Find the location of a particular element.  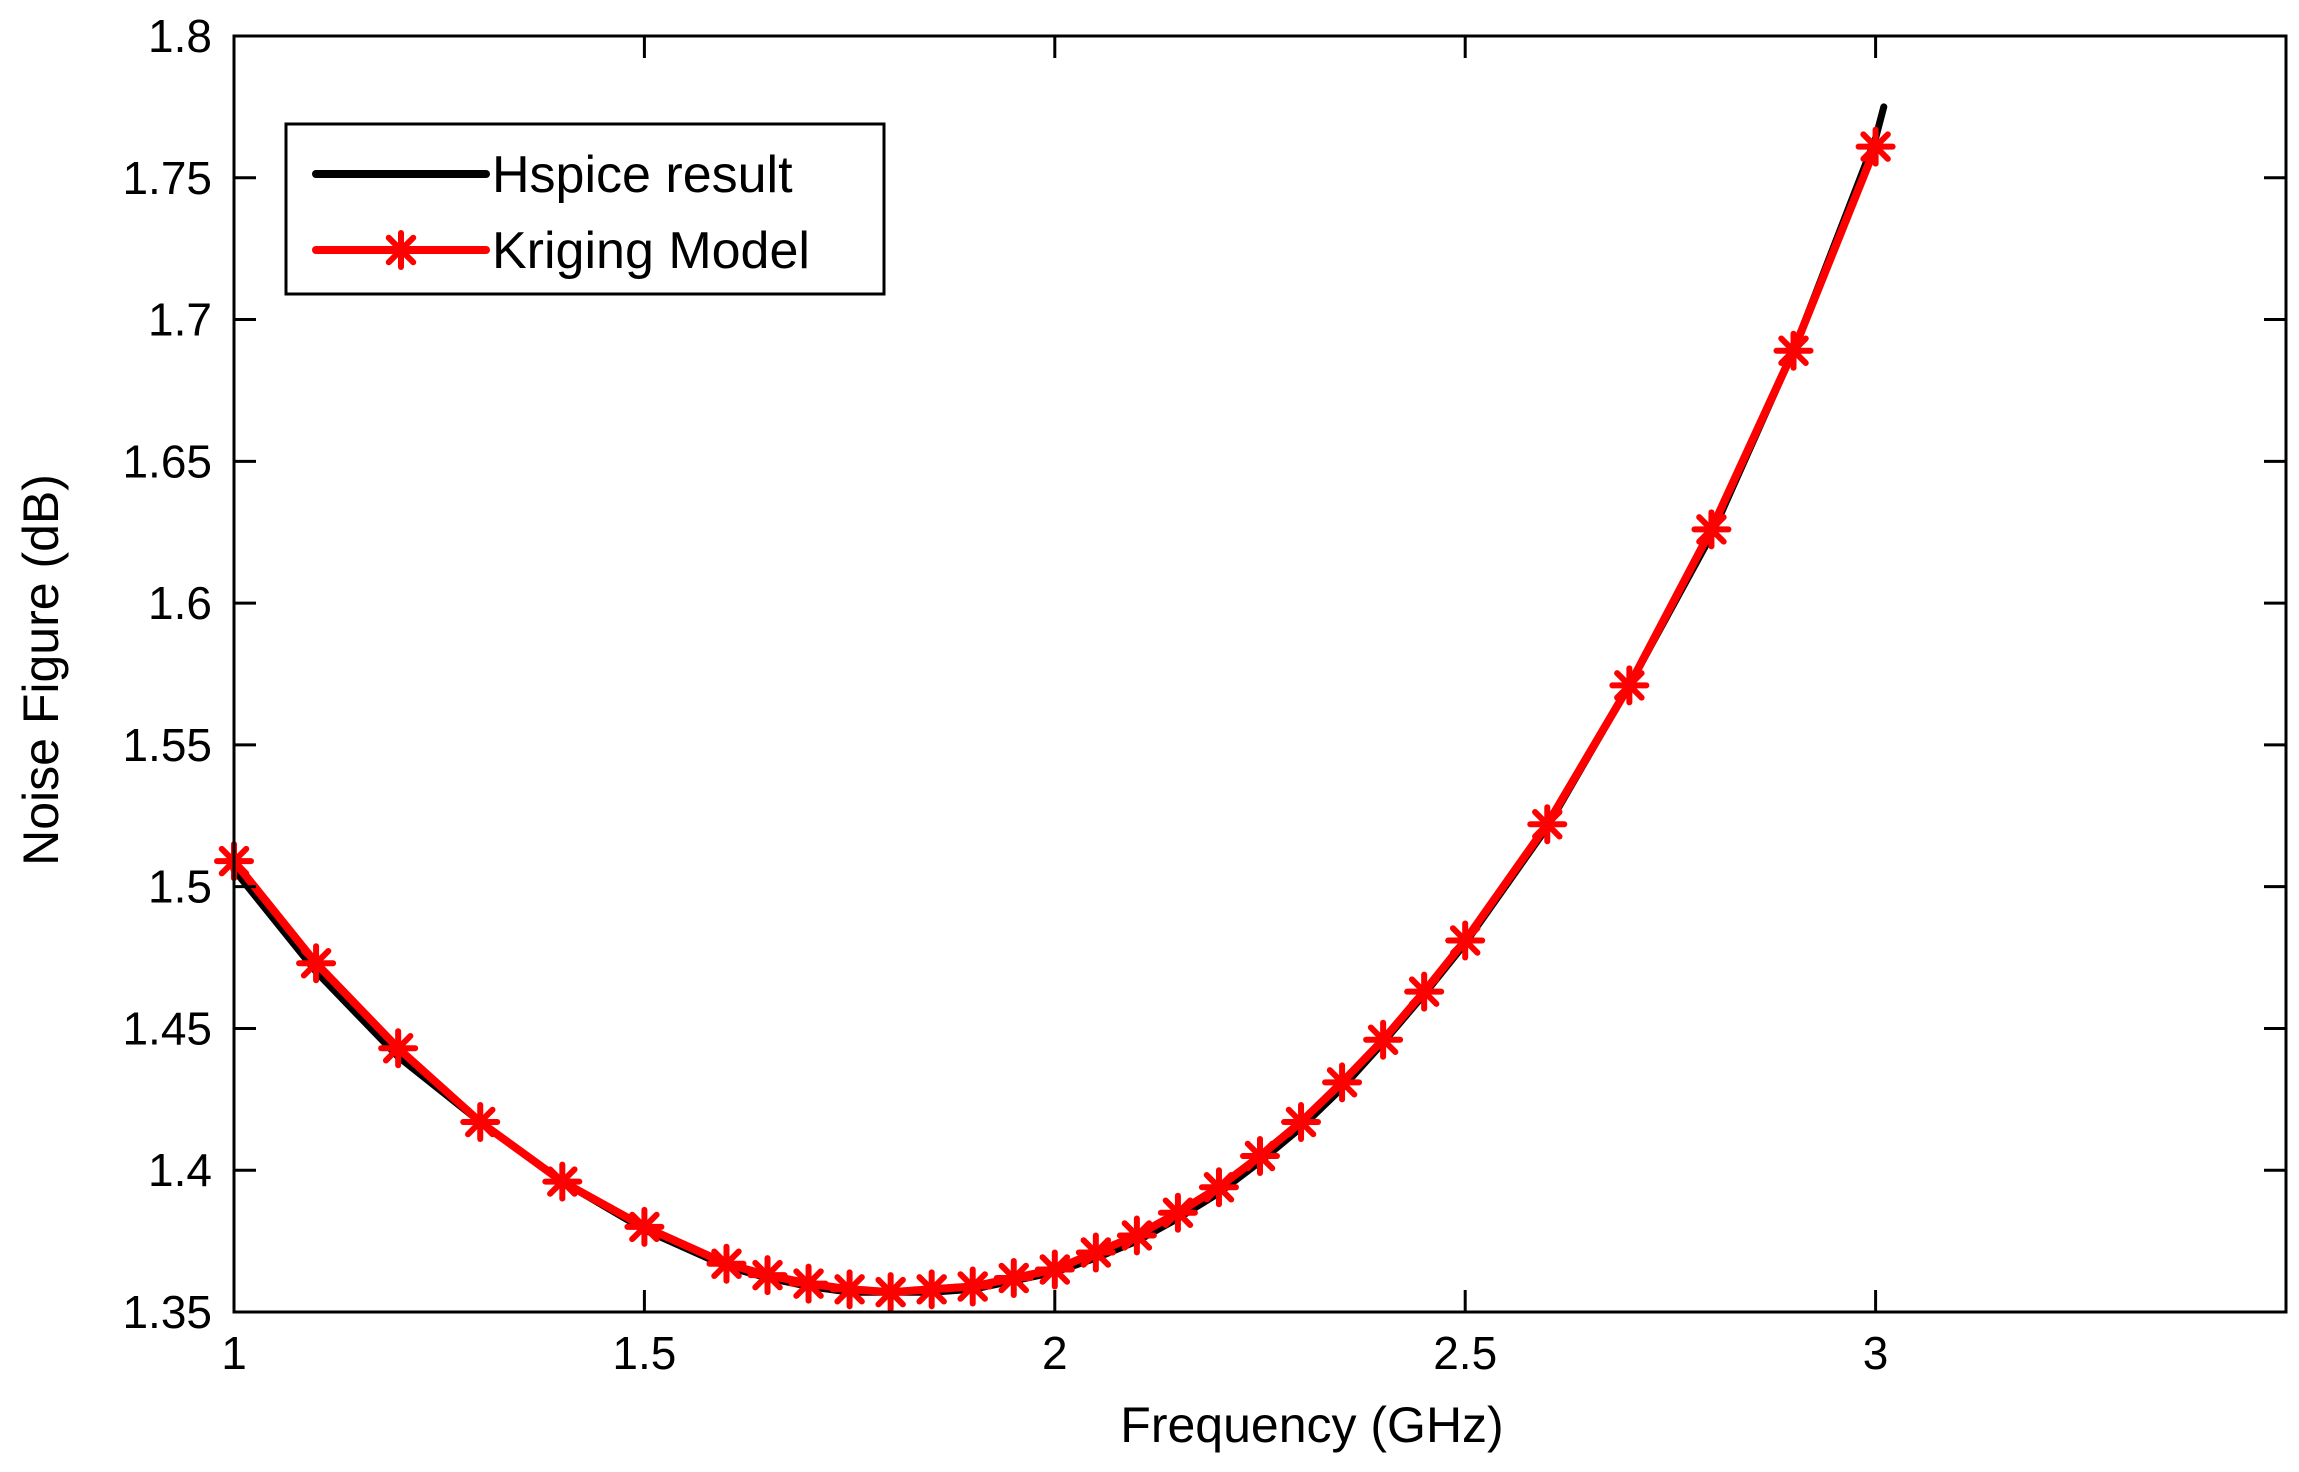

x-tick-label: 3 is located at coordinates (1876, 1353).